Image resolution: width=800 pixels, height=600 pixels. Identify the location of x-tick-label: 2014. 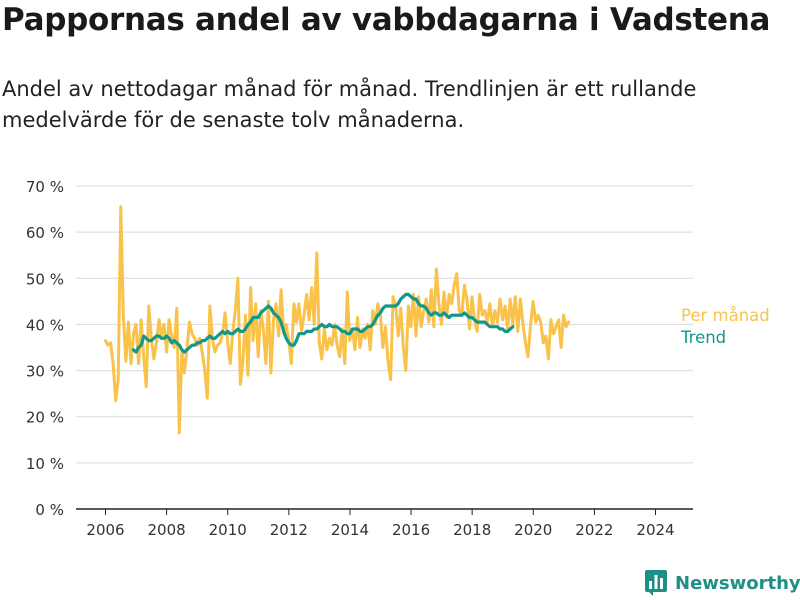
(350, 530).